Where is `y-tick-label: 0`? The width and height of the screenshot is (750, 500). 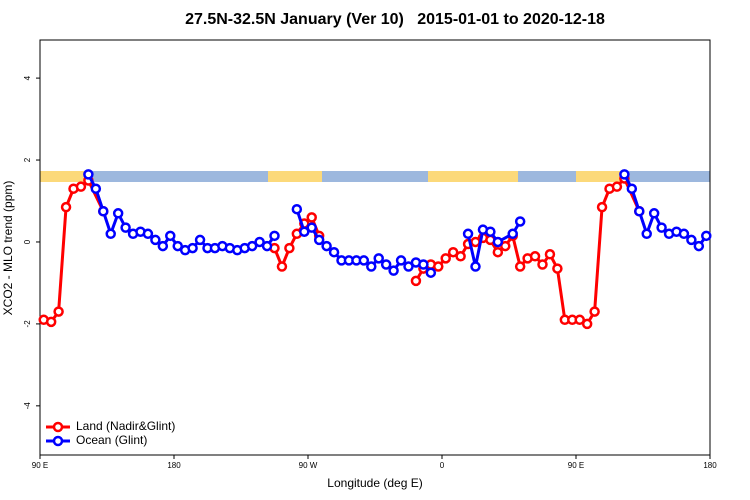
y-tick-label: 0 is located at coordinates (27, 241).